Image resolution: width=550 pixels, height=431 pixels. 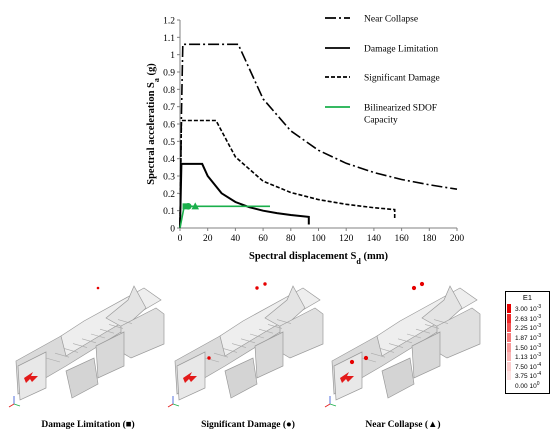 I want to click on panel-significant-damage, so click(x=245, y=341).